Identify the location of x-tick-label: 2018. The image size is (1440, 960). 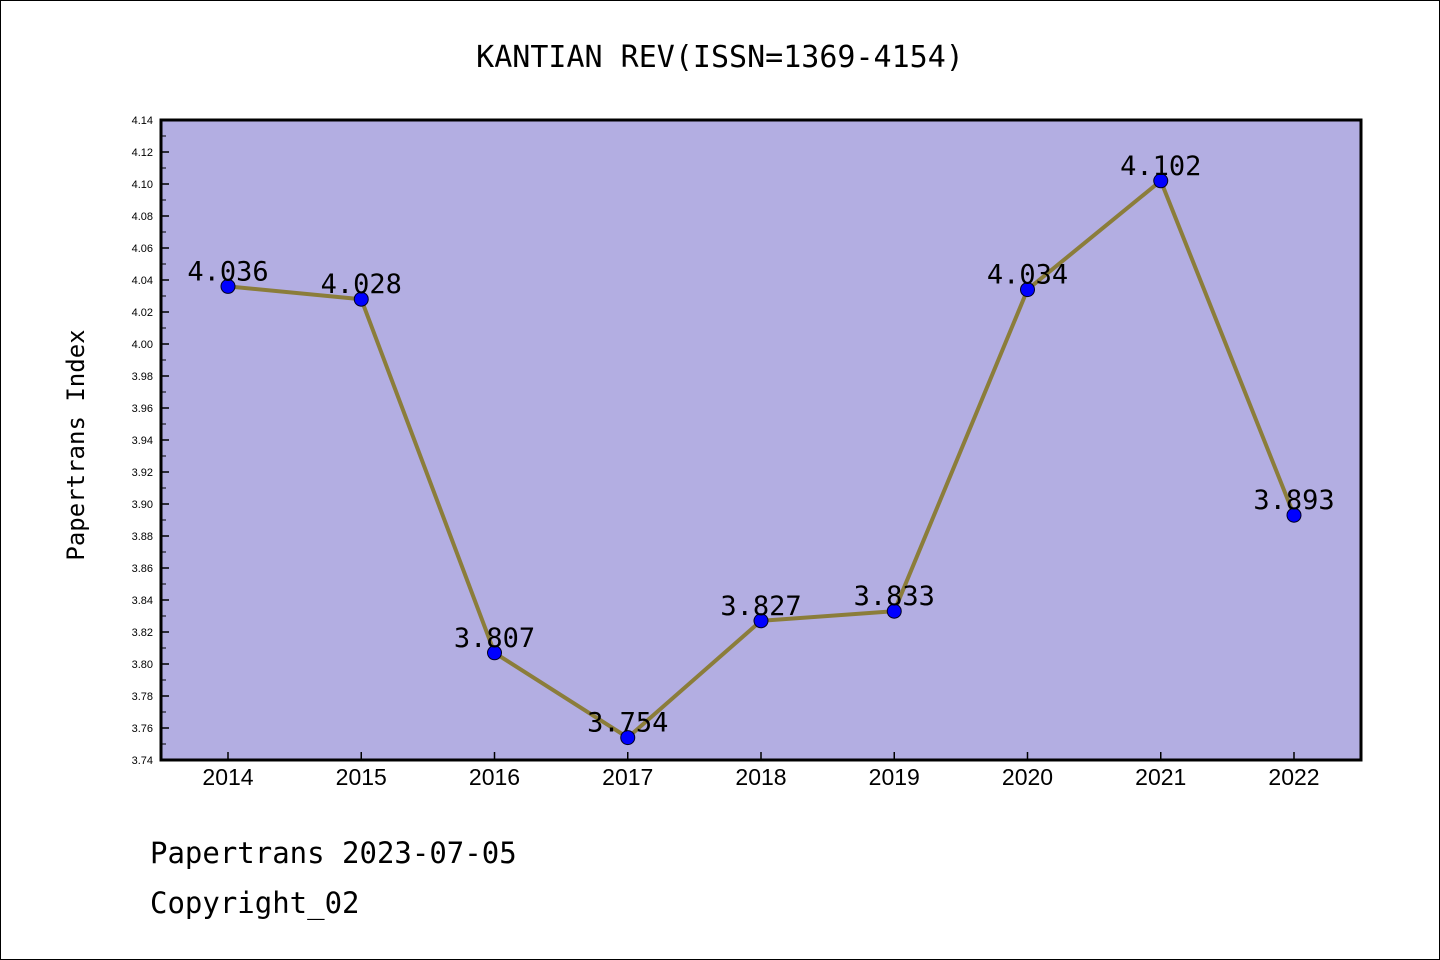
(760, 777).